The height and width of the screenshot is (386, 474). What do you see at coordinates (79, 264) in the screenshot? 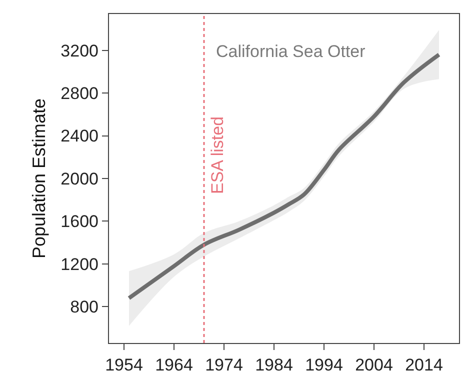
I see `y-tick-label: 1200` at bounding box center [79, 264].